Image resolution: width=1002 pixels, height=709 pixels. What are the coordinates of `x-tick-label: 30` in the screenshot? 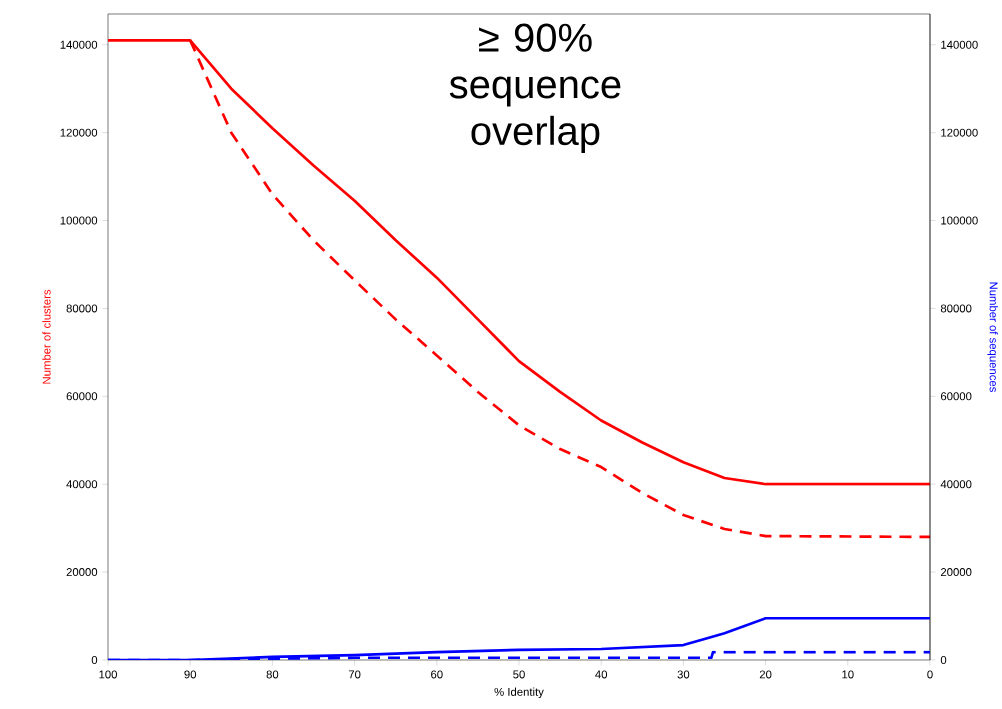 It's located at (683, 674).